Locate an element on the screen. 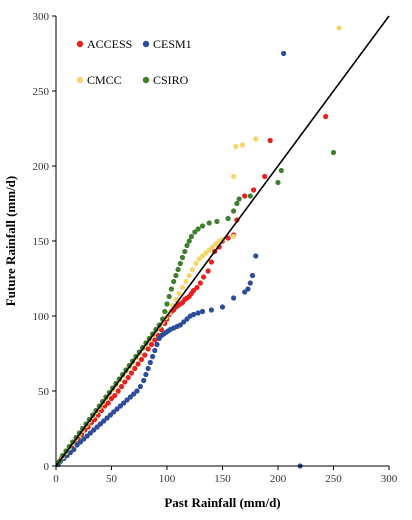  y-tick-label: 200 is located at coordinates (41, 167).